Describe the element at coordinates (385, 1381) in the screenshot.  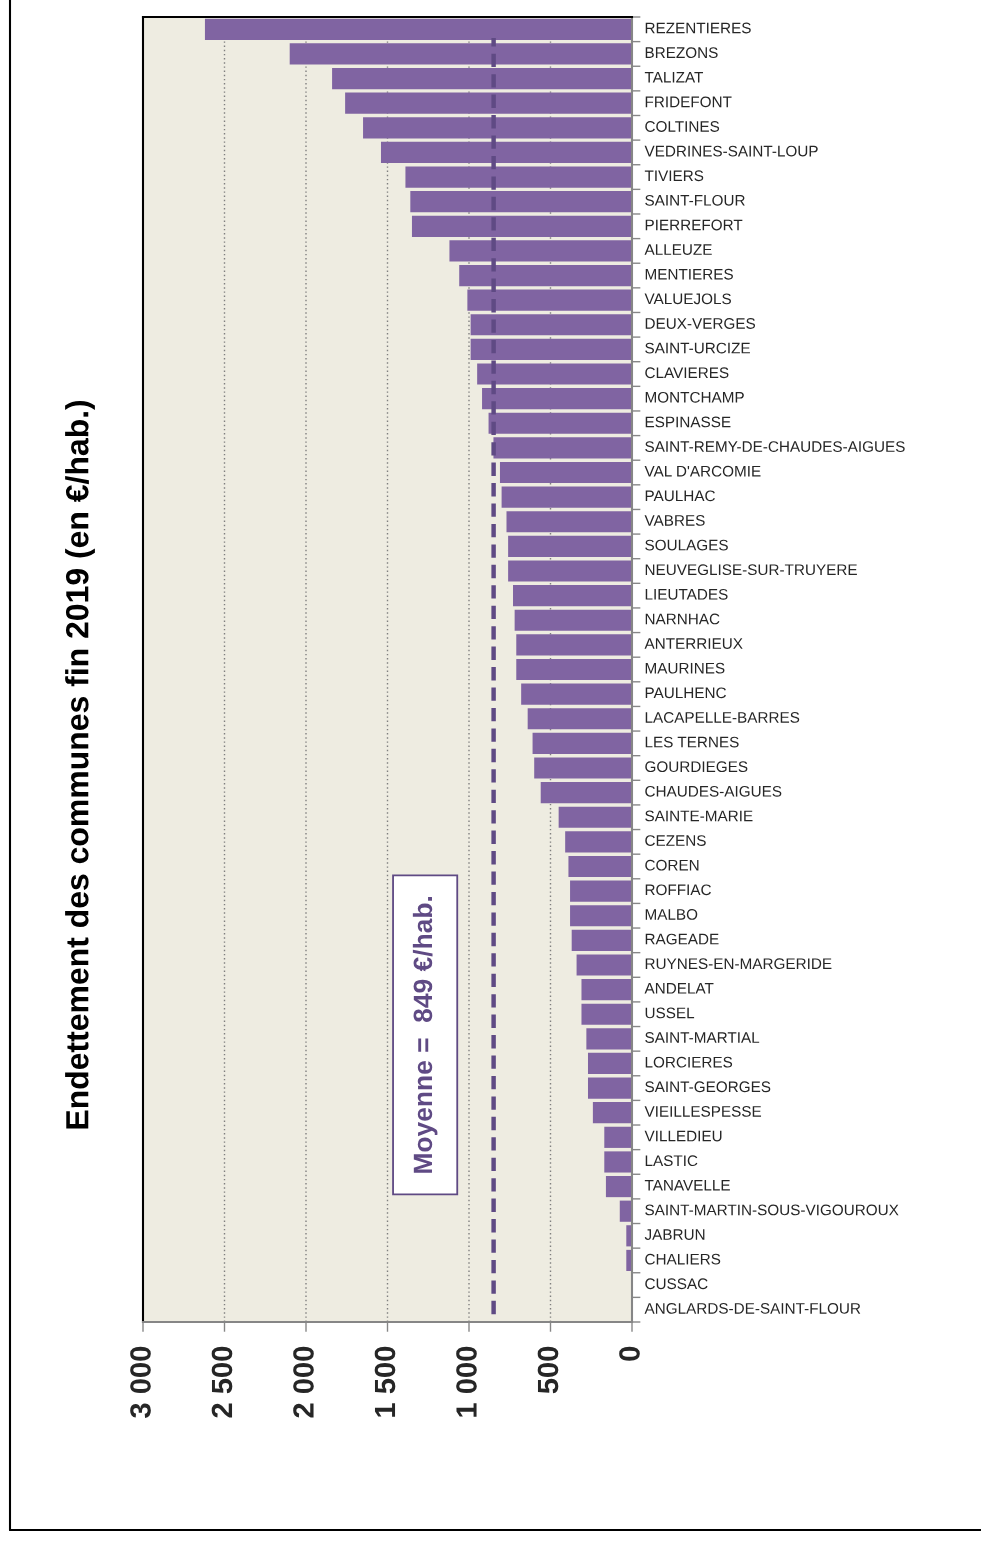
I see `x-tick-label: 1 500` at that location.